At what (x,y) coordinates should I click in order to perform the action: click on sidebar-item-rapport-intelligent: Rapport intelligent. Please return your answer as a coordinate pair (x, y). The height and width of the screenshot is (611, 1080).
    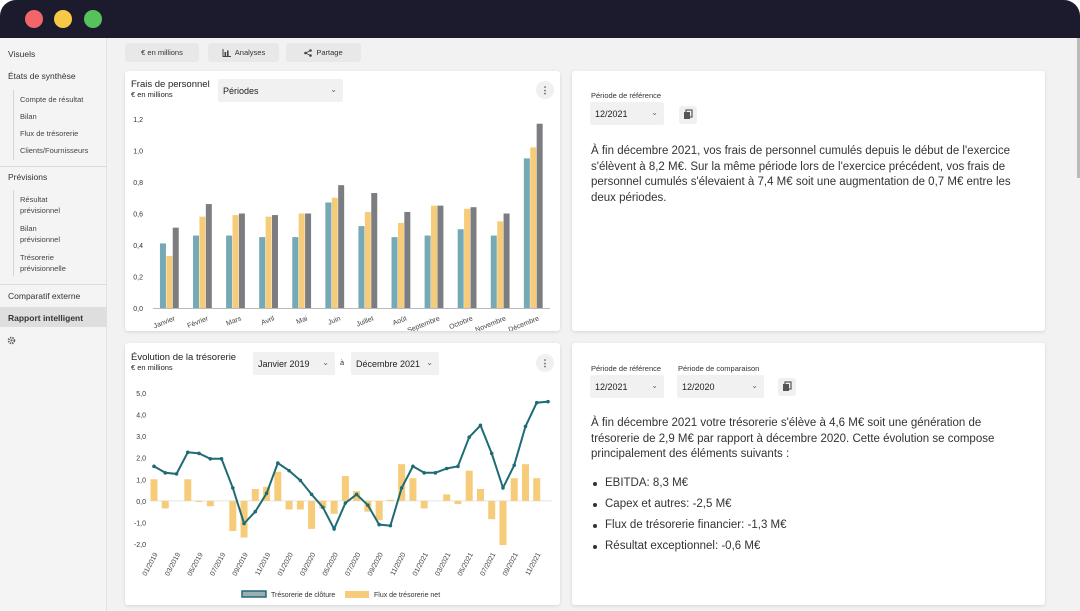
    Looking at the image, I should click on (46, 318).